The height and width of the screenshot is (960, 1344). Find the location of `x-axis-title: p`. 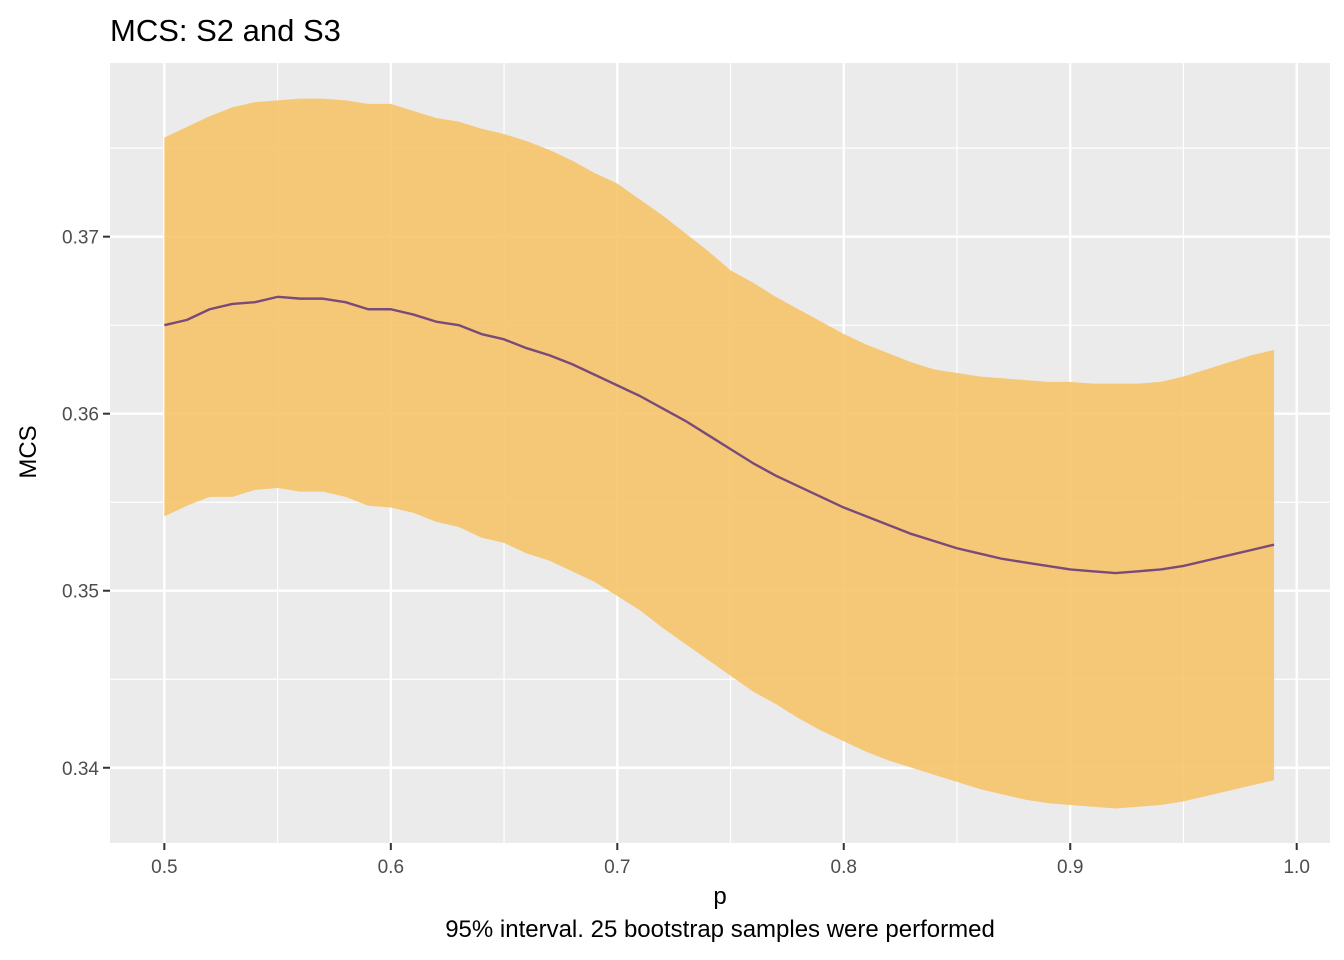

x-axis-title: p is located at coordinates (719, 896).